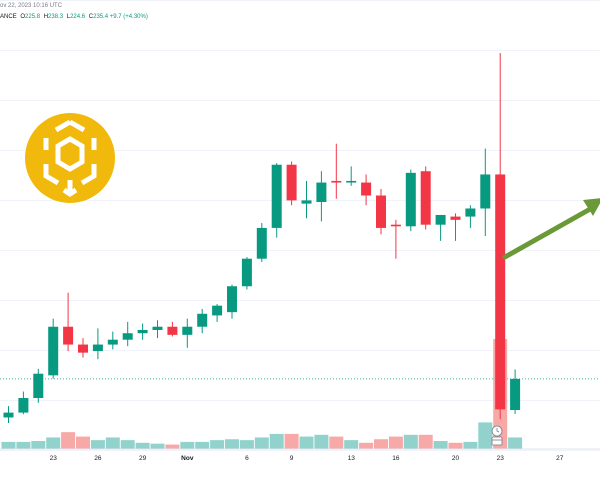 This screenshot has height=480, width=600. Describe the element at coordinates (456, 458) in the screenshot. I see `x-tick-label: 20` at that location.